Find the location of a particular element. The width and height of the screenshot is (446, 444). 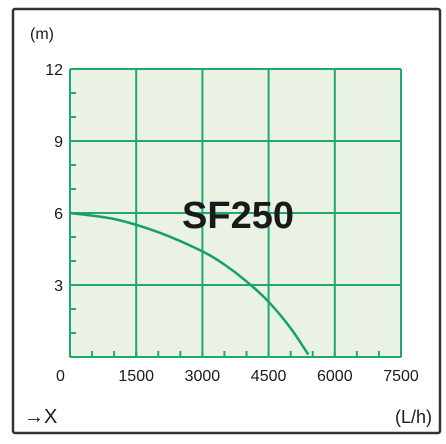

x-axis-unit-label: (L/h) is located at coordinates (413, 417).